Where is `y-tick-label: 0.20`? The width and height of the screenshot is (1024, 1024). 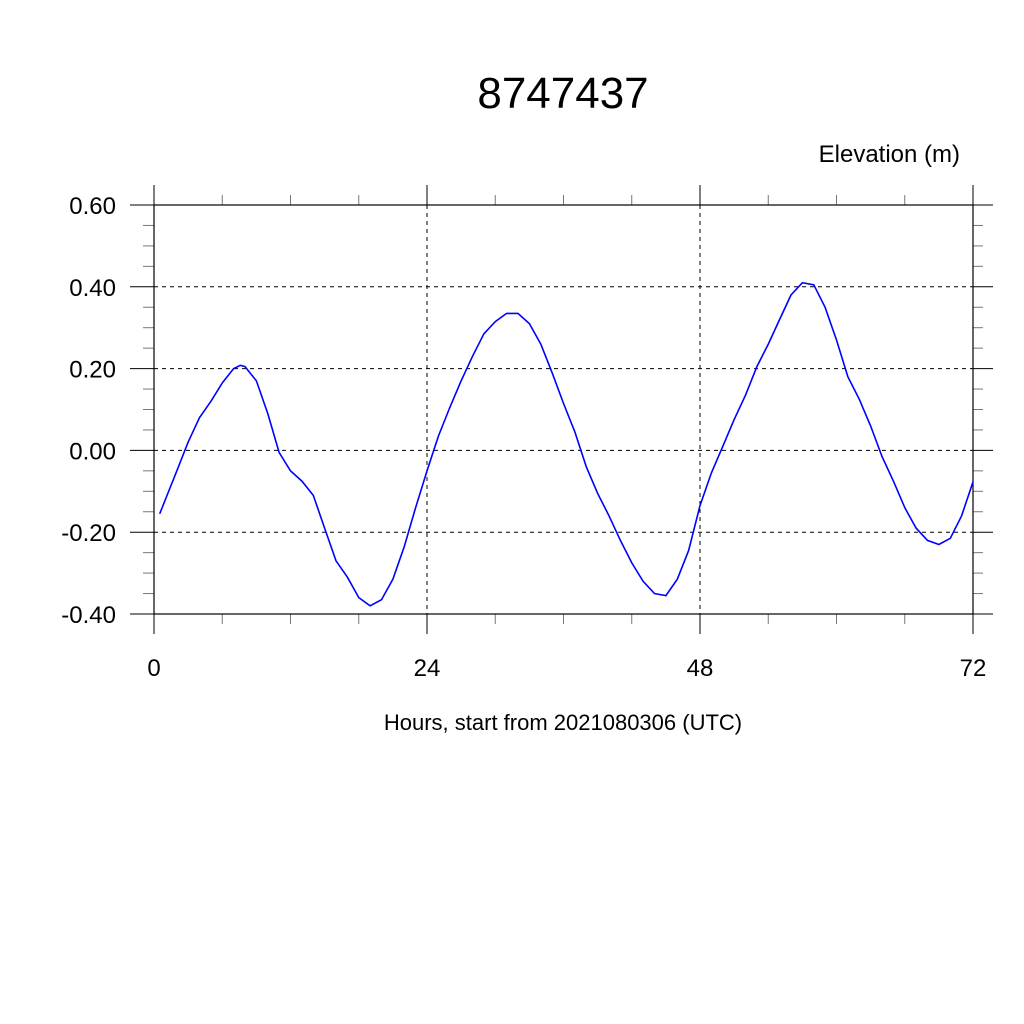
y-tick-label: 0.20 is located at coordinates (92, 370).